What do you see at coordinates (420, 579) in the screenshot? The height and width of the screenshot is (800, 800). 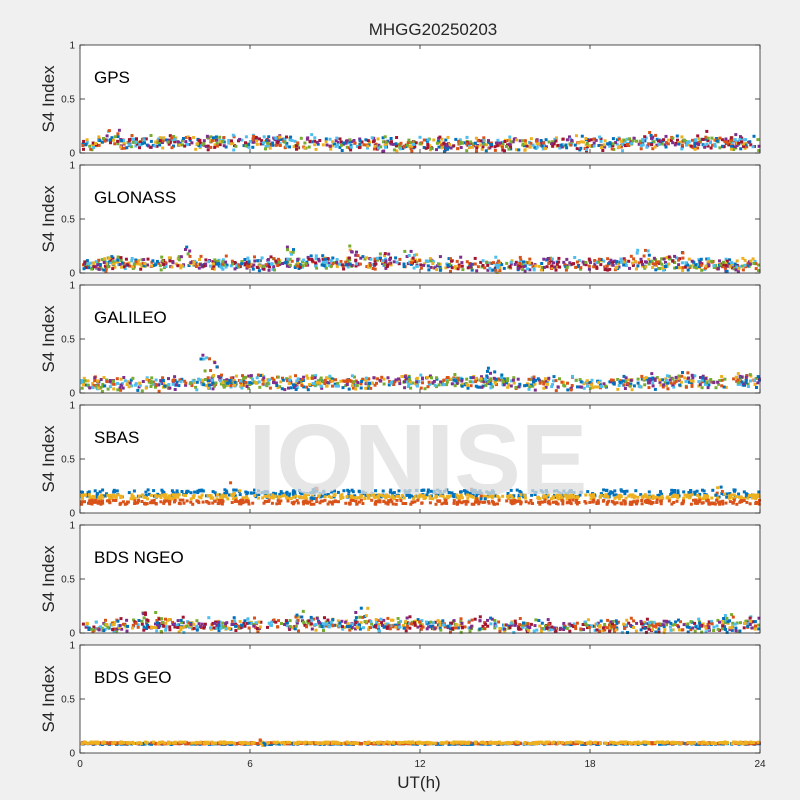 I see `plot-area` at bounding box center [420, 579].